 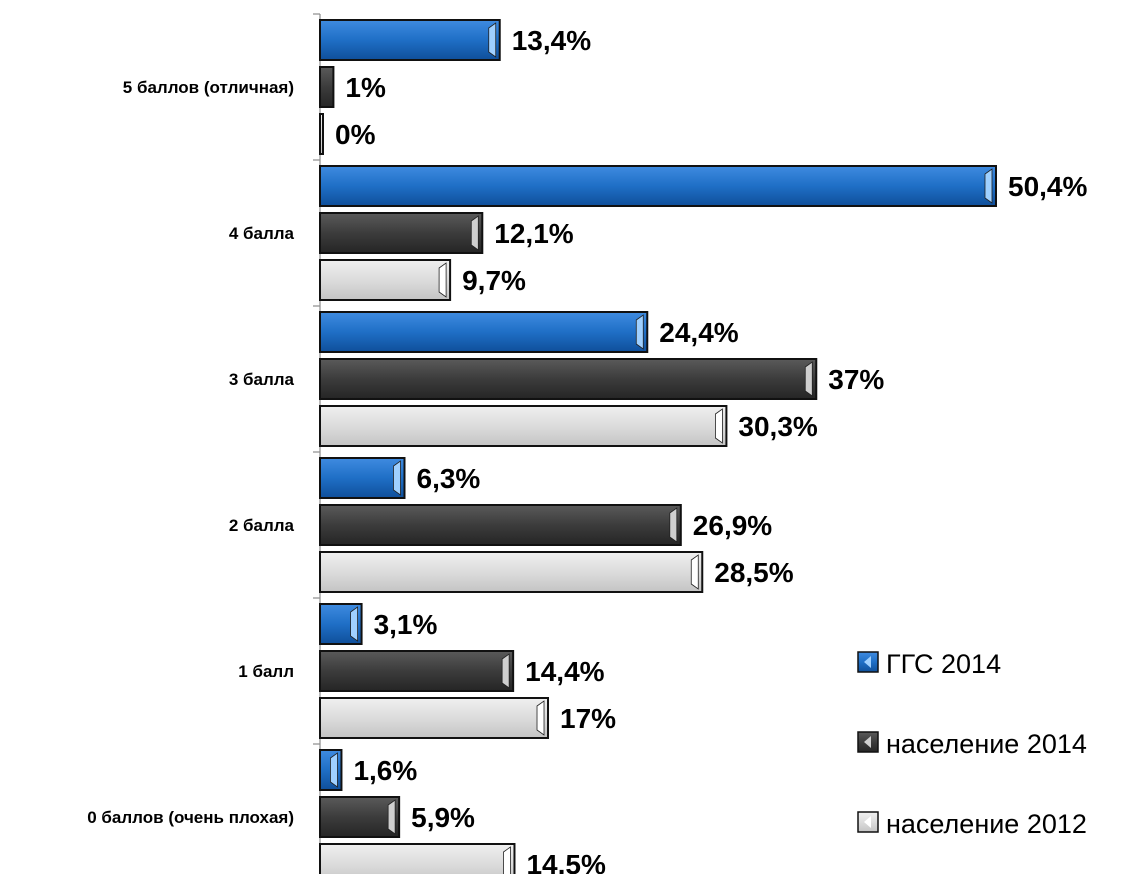 I want to click on category-label-5: 1 балл, so click(x=266, y=671).